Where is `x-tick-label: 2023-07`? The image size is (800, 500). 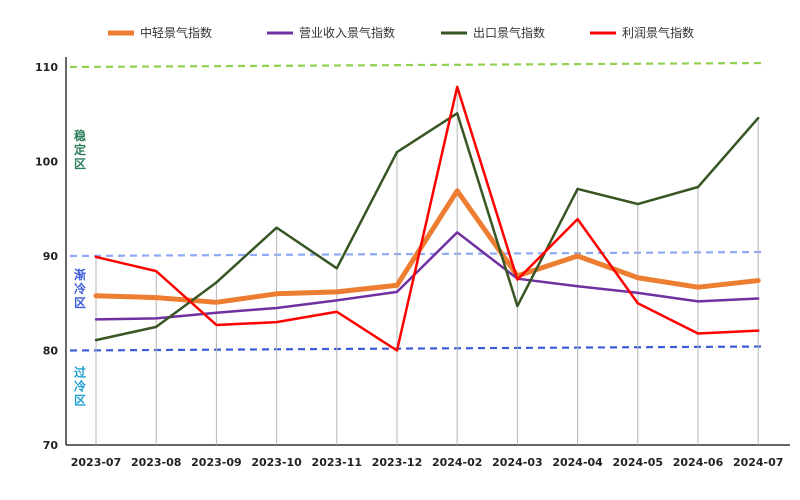
x-tick-label: 2023-07 is located at coordinates (96, 462).